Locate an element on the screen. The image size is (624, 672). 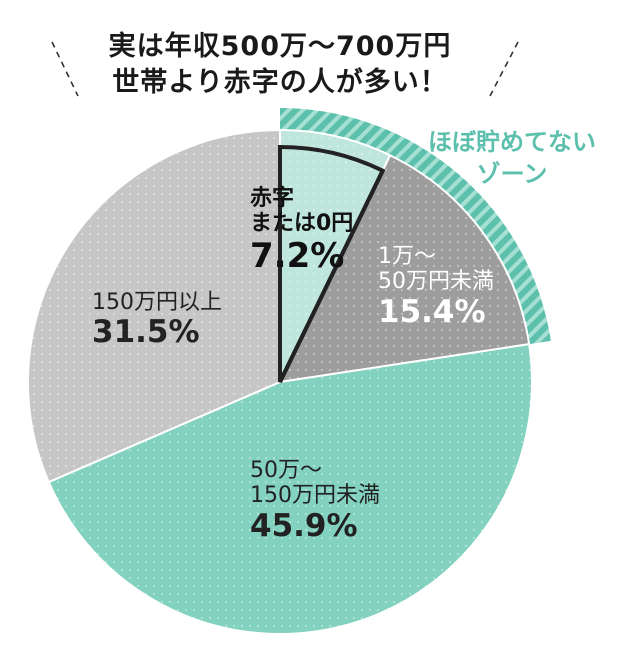
slice-label-150-plus: 150万円以上 31.5% is located at coordinates (157, 320).